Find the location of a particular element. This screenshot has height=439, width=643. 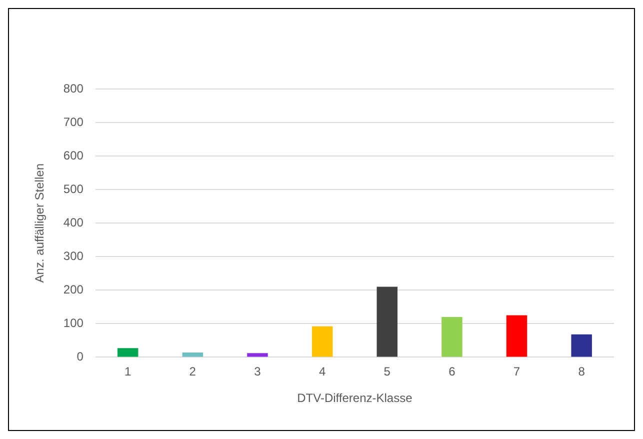

x-tick-label: 1 is located at coordinates (128, 371).